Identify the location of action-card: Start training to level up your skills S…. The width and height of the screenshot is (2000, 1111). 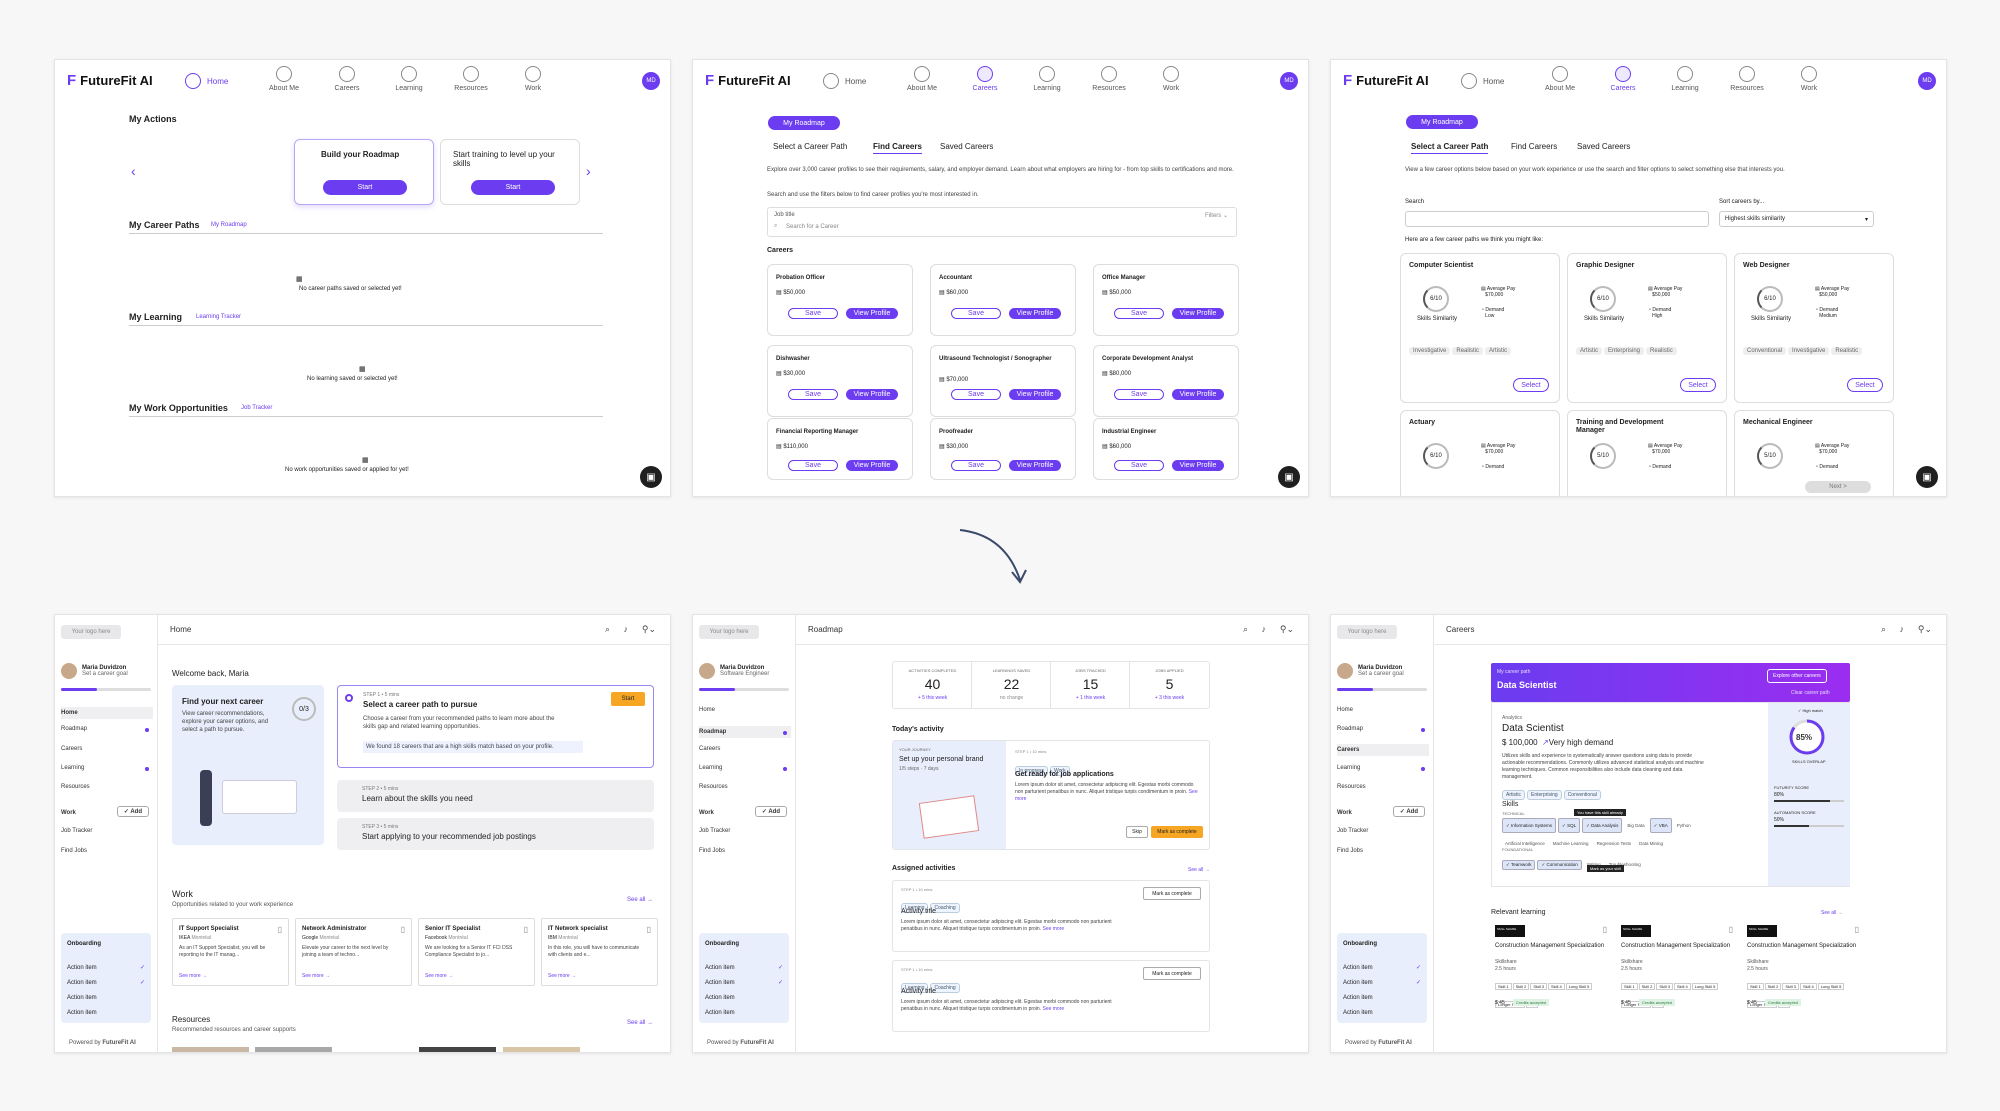
(510, 172).